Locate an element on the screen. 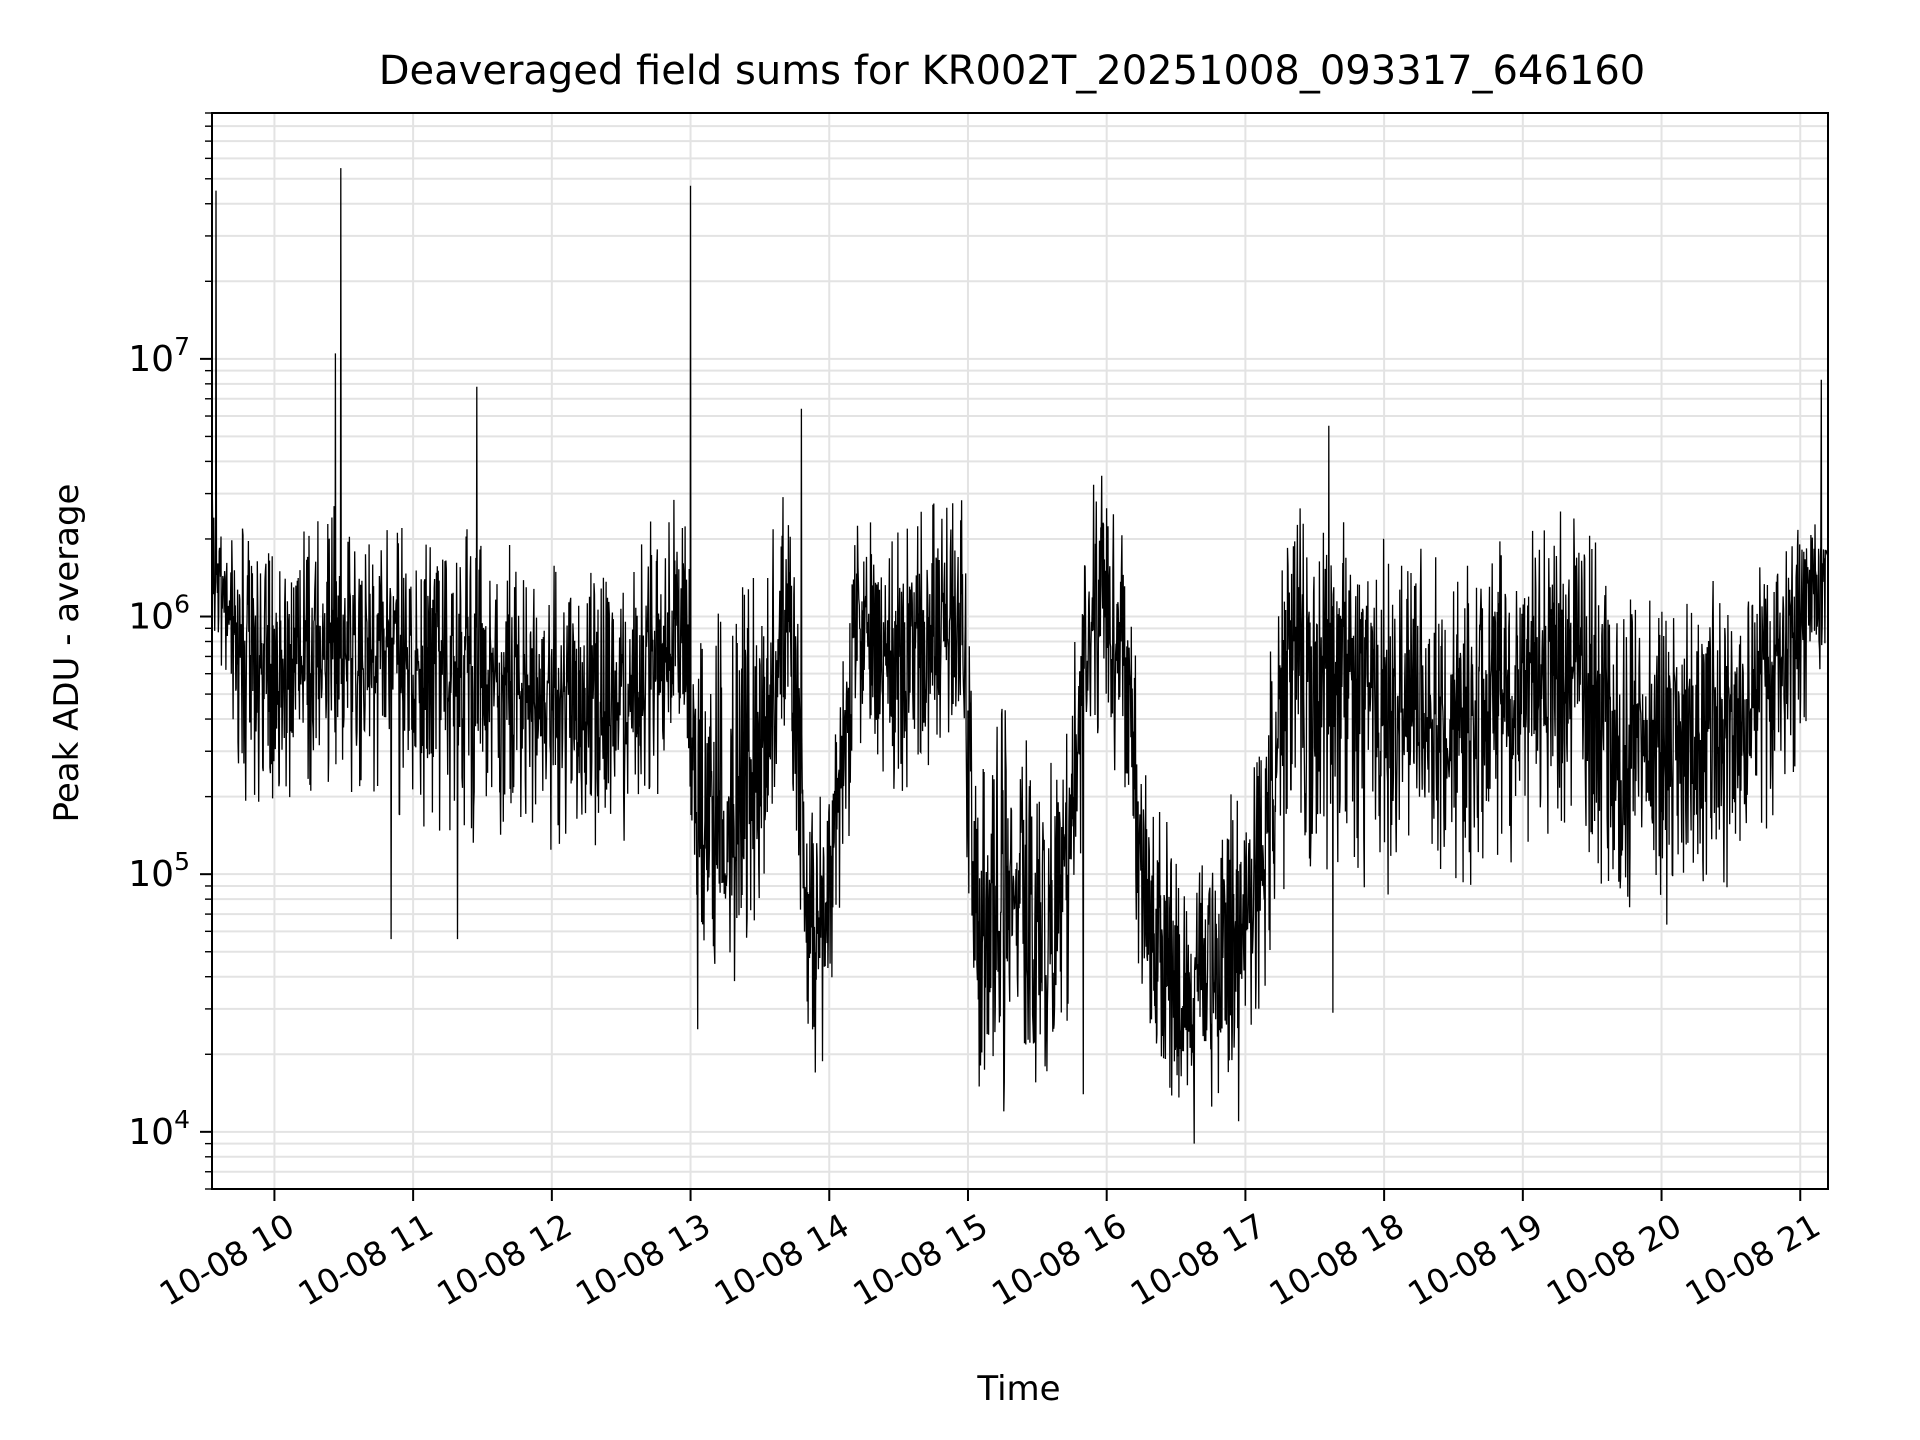 The width and height of the screenshot is (1920, 1440). y-tick-label: 10⁵ is located at coordinates (159, 871).